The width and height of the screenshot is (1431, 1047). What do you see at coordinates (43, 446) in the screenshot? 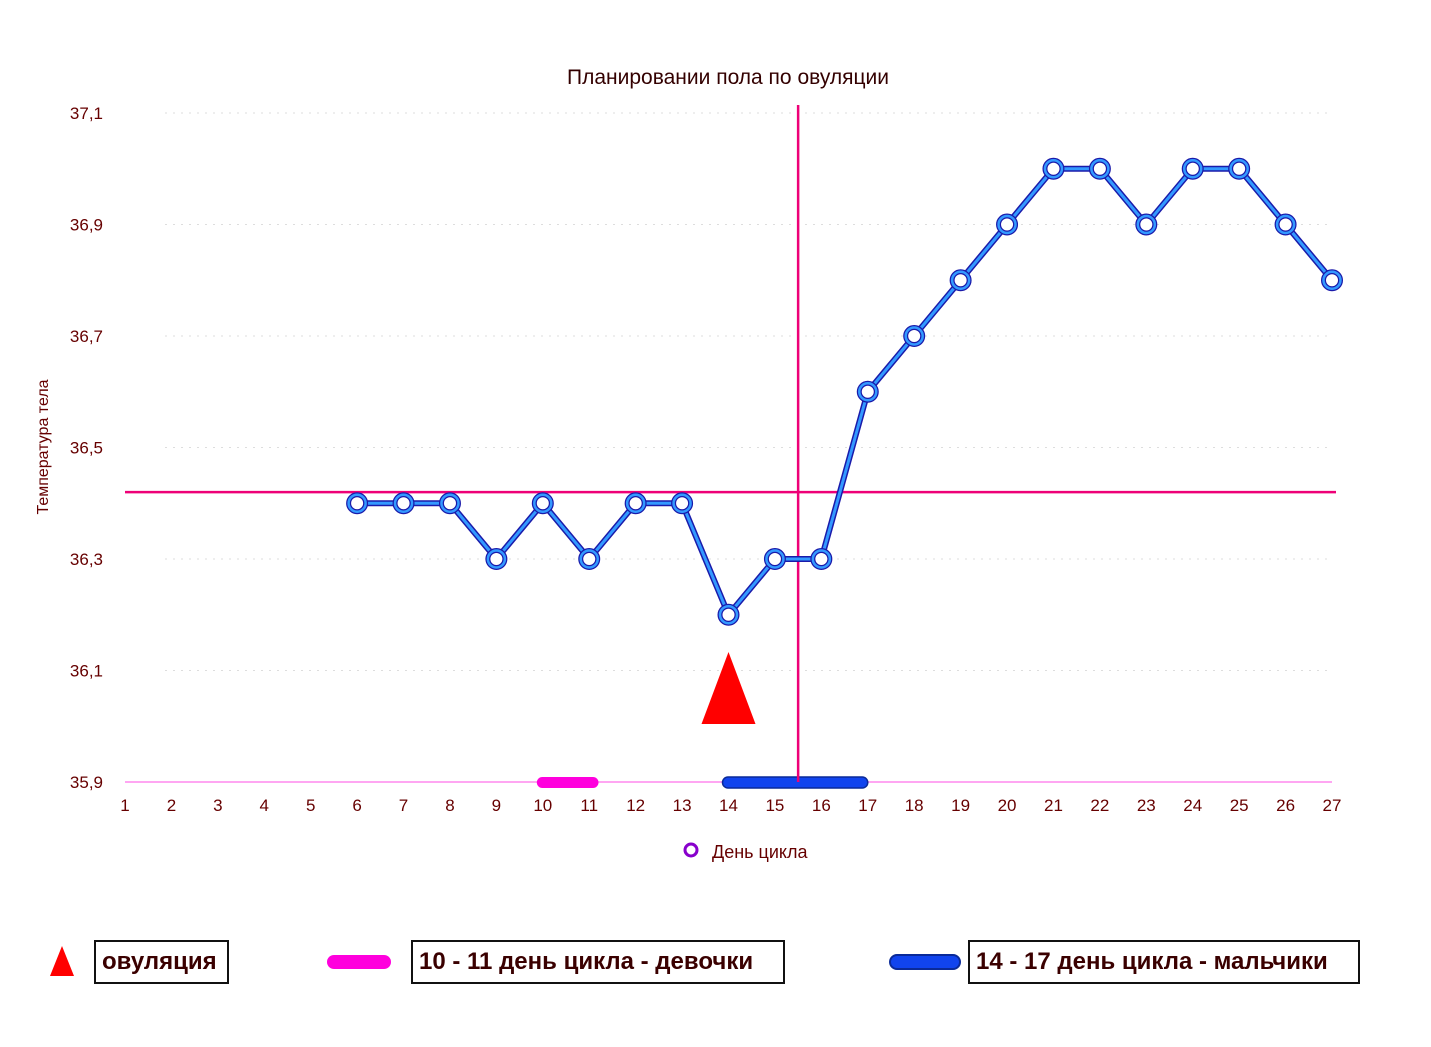
I see `y-axis-label: Температура тела` at bounding box center [43, 446].